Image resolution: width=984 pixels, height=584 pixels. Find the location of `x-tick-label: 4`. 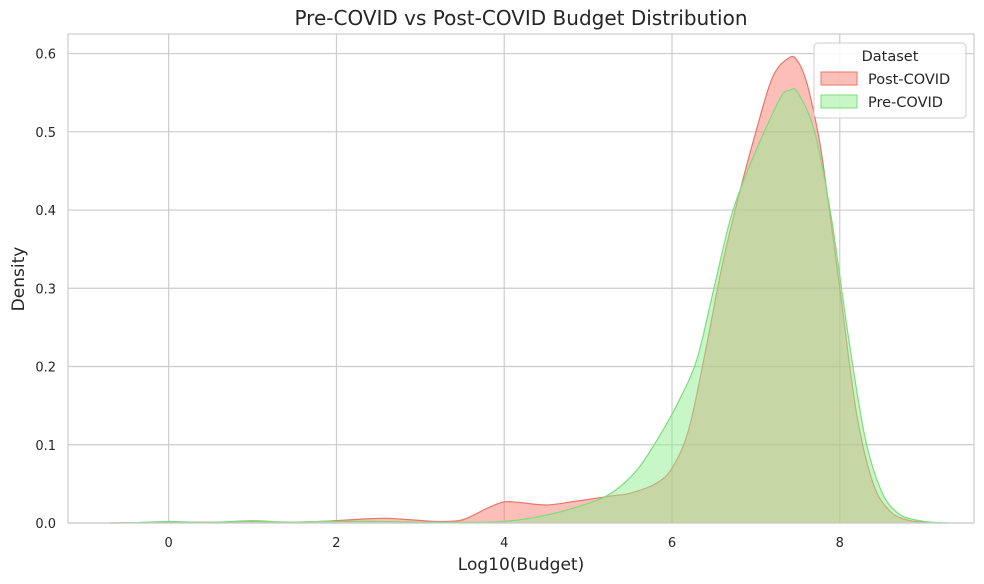

x-tick-label: 4 is located at coordinates (504, 543).